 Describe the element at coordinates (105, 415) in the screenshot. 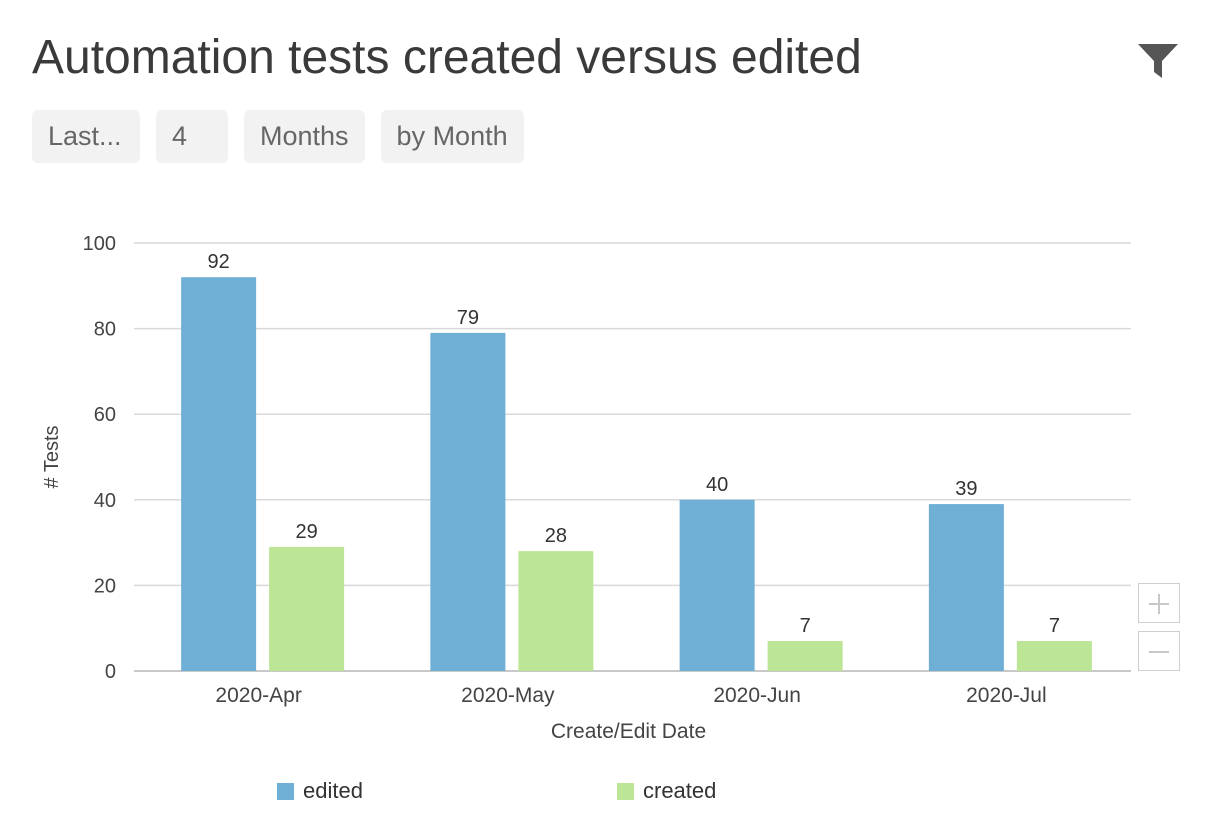

I see `y-tick-label: 60` at that location.